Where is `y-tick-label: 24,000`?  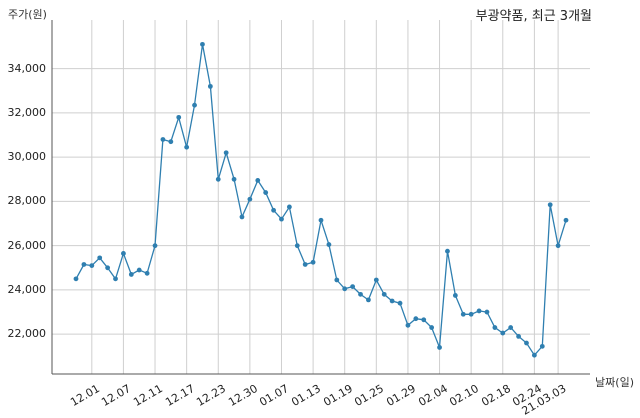 y-tick-label: 24,000 is located at coordinates (27, 289).